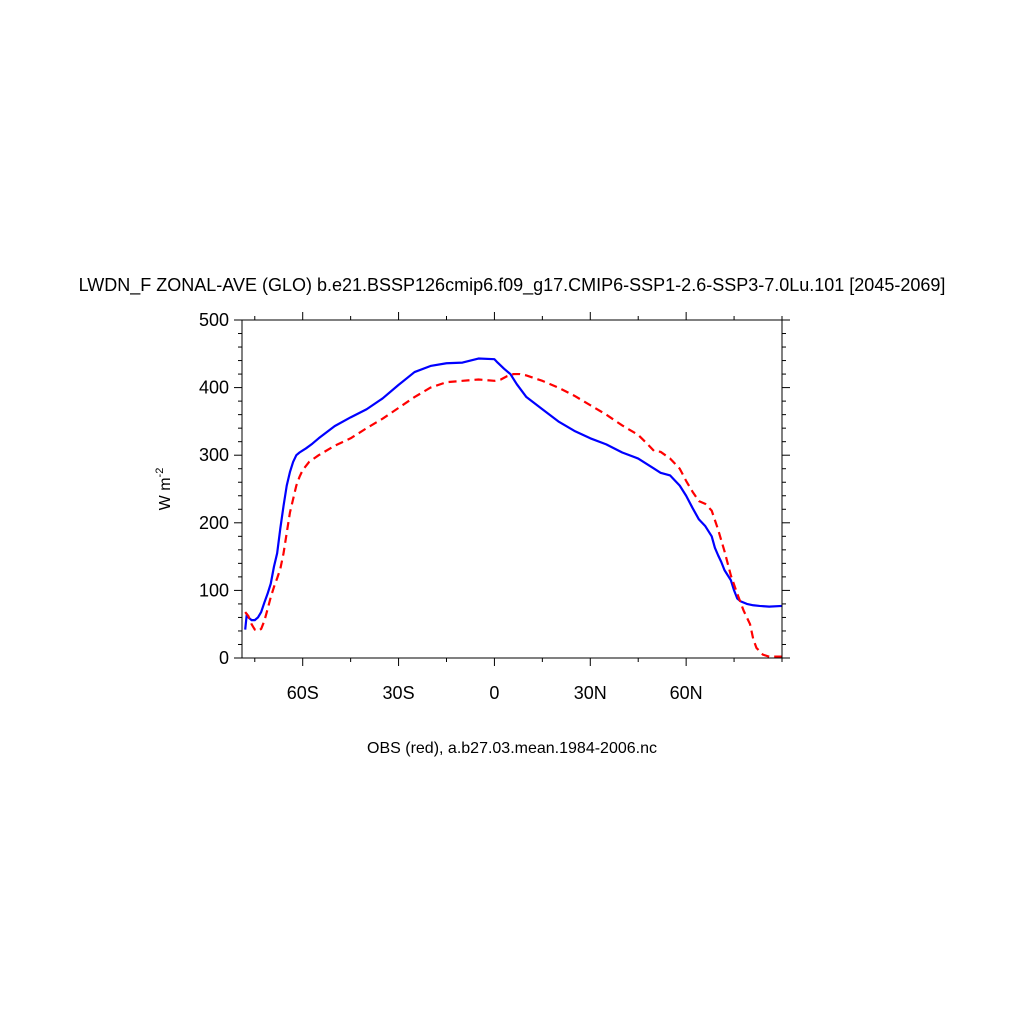 This screenshot has width=1024, height=1024. What do you see at coordinates (214, 388) in the screenshot?
I see `y-tick-label: 400` at bounding box center [214, 388].